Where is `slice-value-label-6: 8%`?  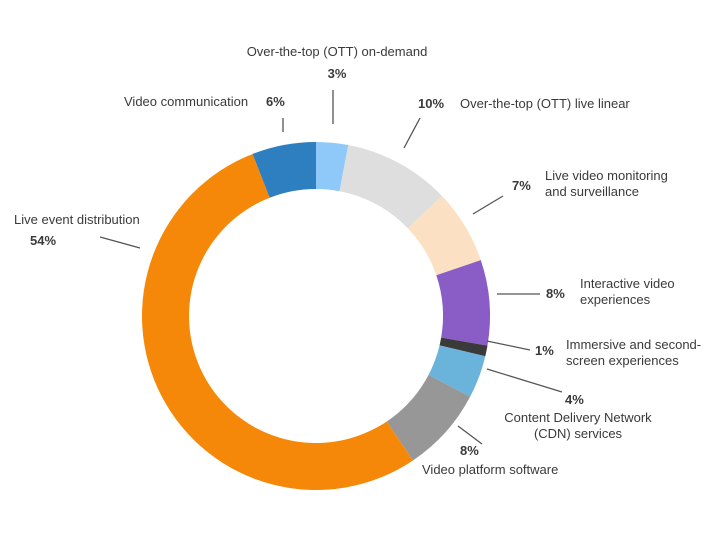 slice-value-label-6: 8% is located at coordinates (469, 450).